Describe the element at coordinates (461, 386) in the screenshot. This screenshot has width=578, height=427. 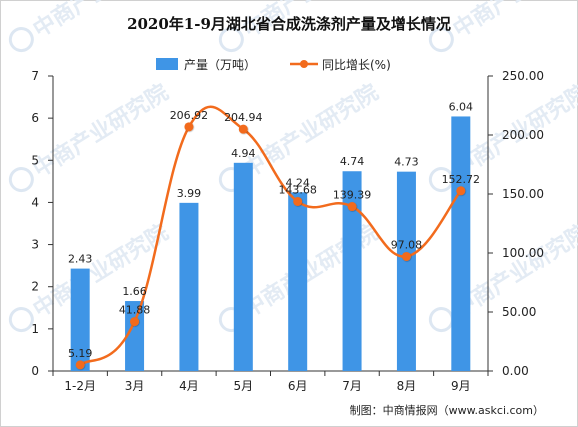
I see `x-tick-label: 9月` at that location.